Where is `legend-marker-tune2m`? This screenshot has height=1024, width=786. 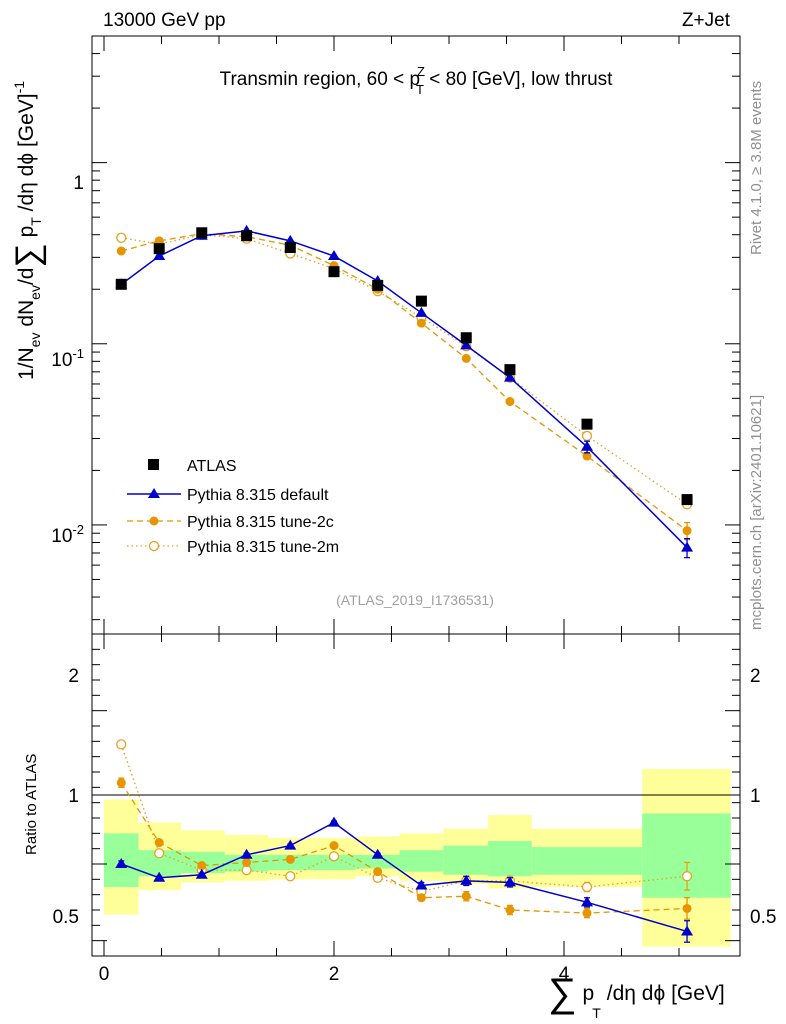
legend-marker-tune2m is located at coordinates (154, 546).